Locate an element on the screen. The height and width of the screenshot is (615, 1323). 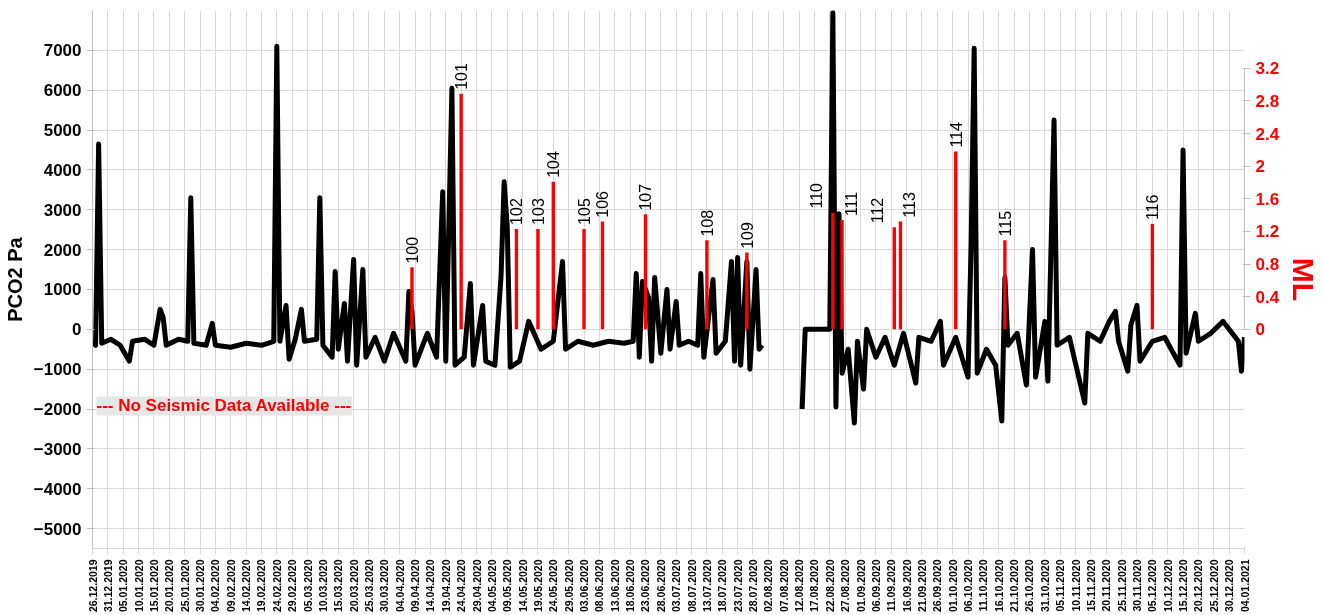
x-tick-label: 30.12.2020 is located at coordinates (1229, 586).